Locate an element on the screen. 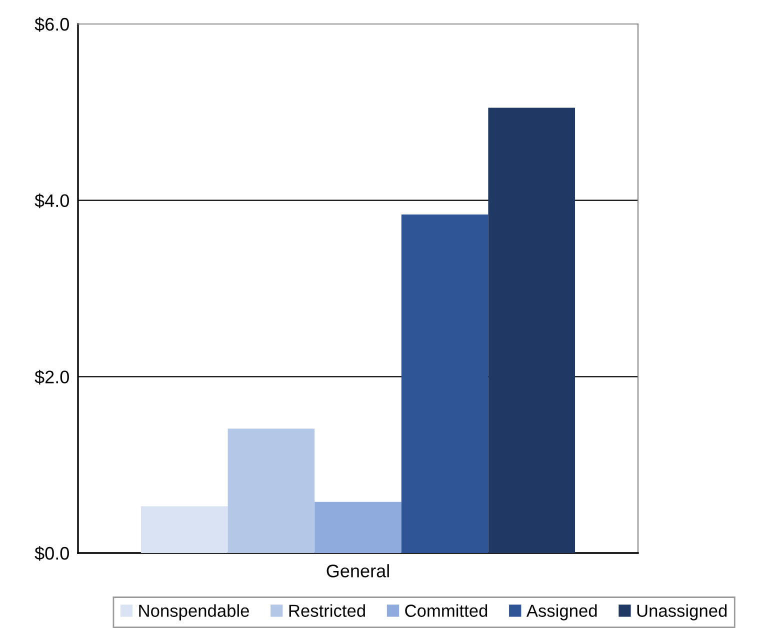  legend-label: Committed is located at coordinates (446, 610).